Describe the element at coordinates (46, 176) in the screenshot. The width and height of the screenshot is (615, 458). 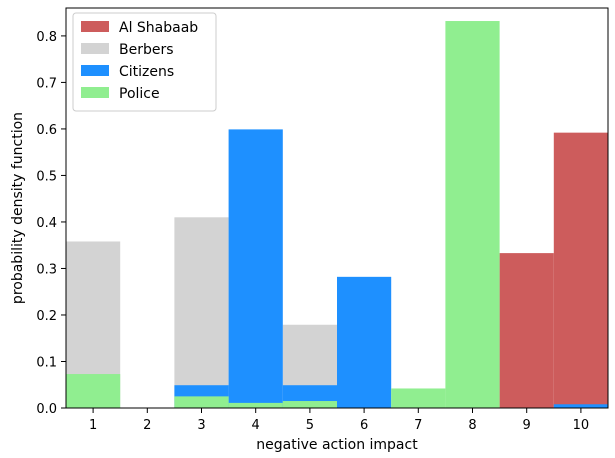
I see `y-tick-label: 0.5` at that location.